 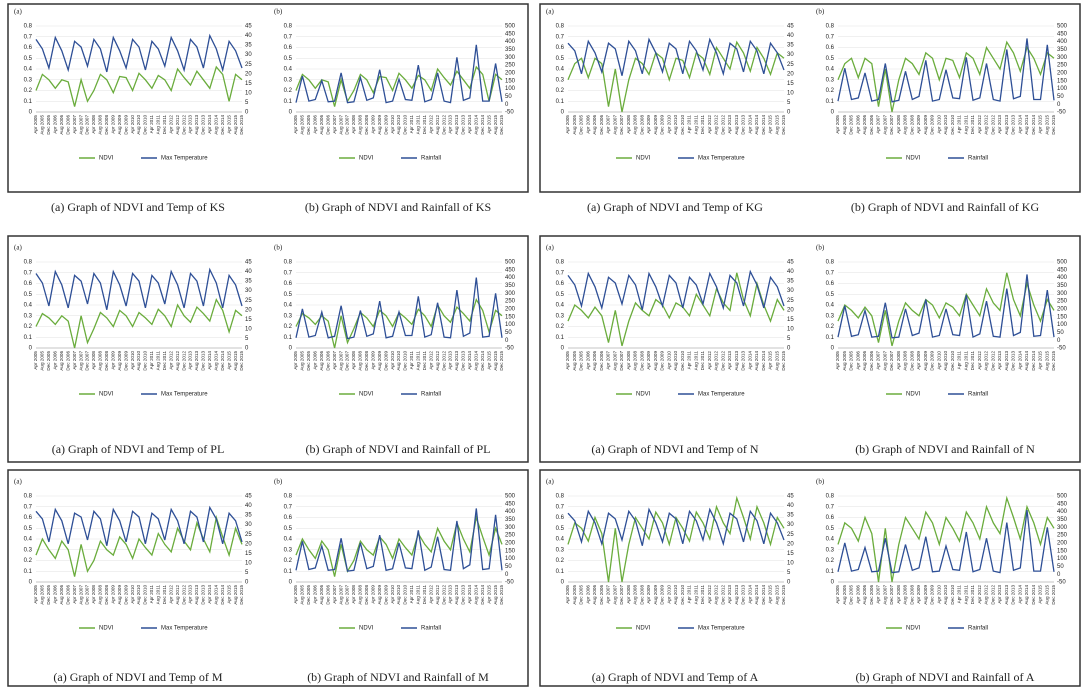 What do you see at coordinates (959, 124) in the screenshot?
I see `x-tick-label: Apr 2011` at bounding box center [959, 124].